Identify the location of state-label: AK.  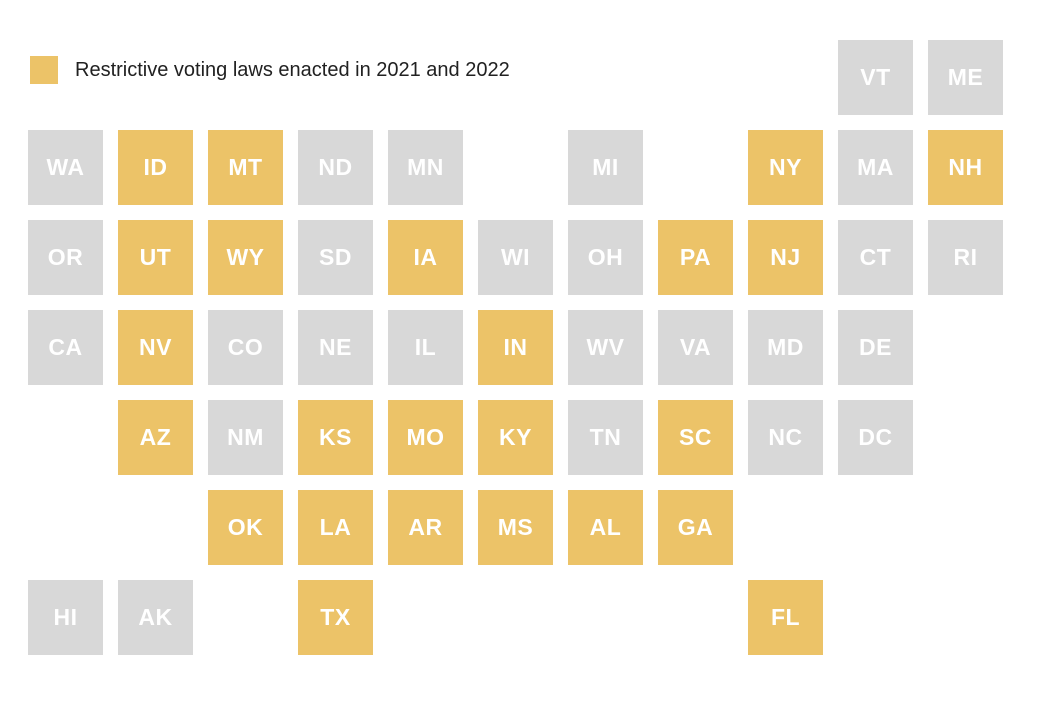
(155, 617).